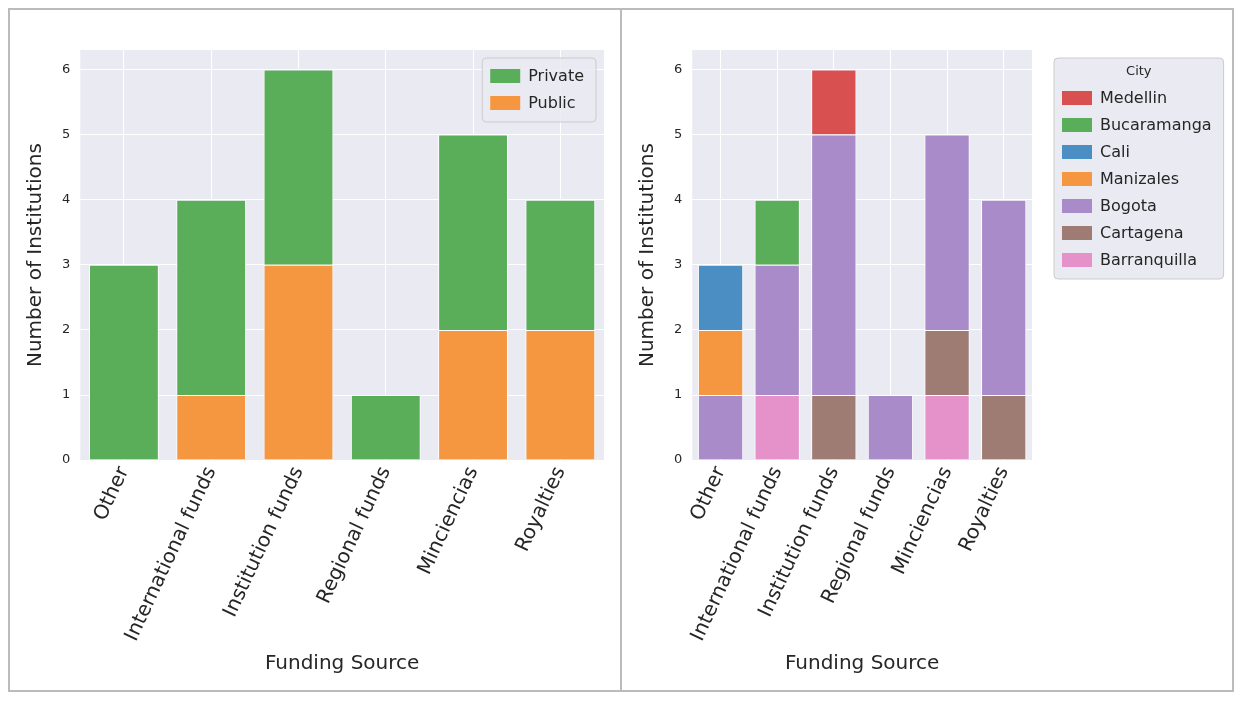 This screenshot has width=1249, height=702. I want to click on legend-title: City, so click(1139, 71).